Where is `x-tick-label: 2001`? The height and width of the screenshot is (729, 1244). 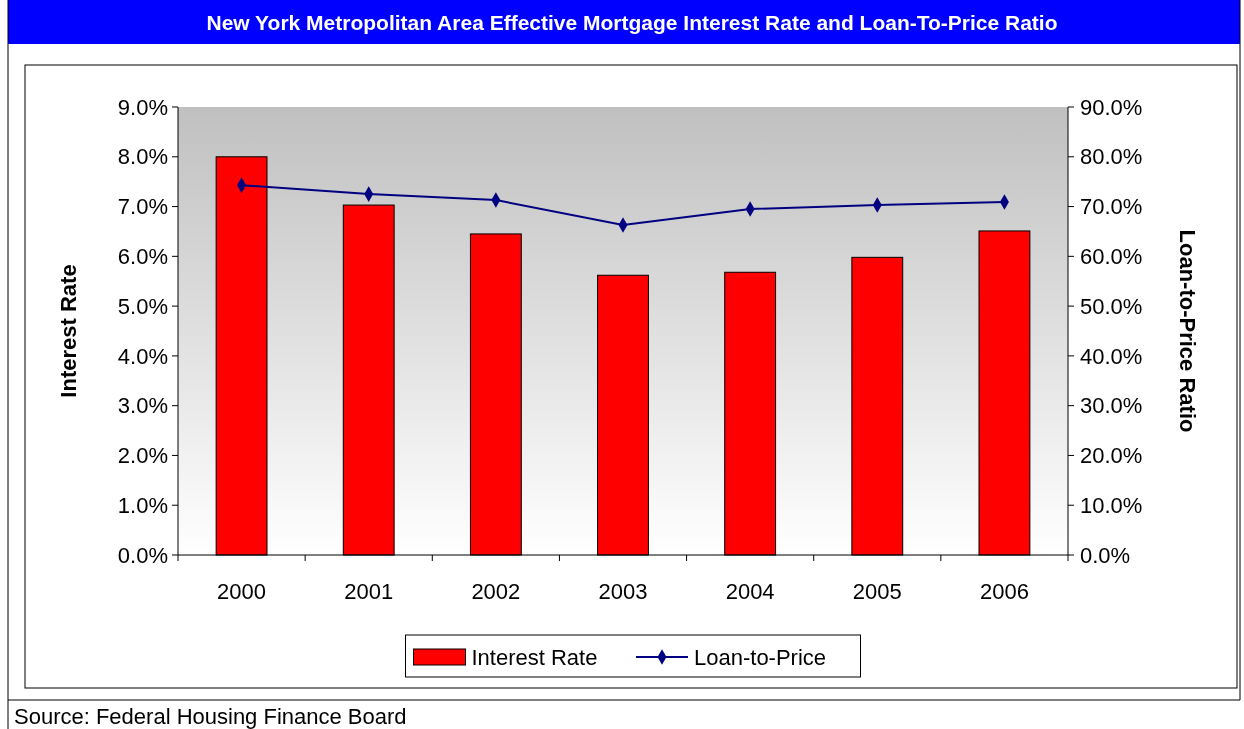 x-tick-label: 2001 is located at coordinates (369, 591).